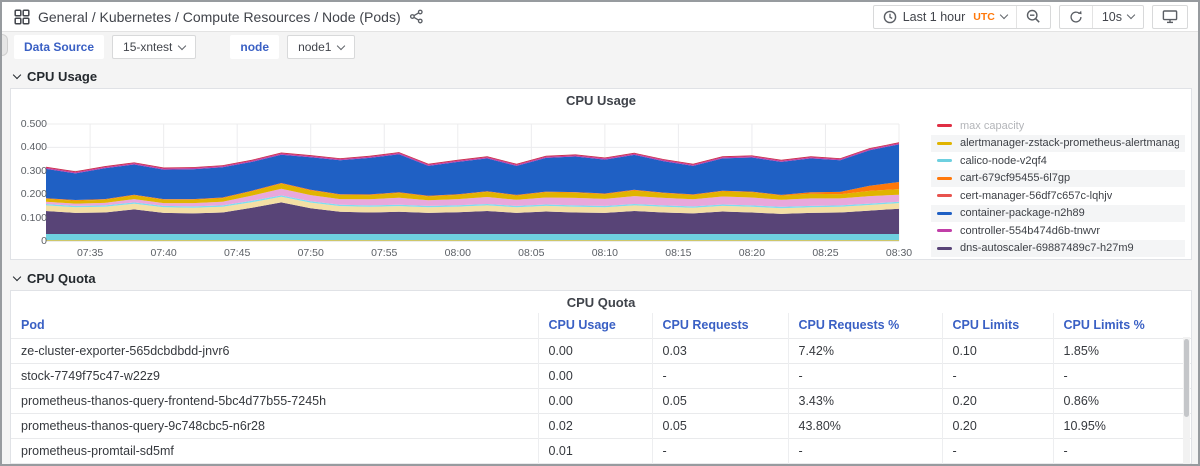 Image resolution: width=1200 pixels, height=466 pixels. What do you see at coordinates (315, 47) in the screenshot?
I see `node-variable-value: node1` at bounding box center [315, 47].